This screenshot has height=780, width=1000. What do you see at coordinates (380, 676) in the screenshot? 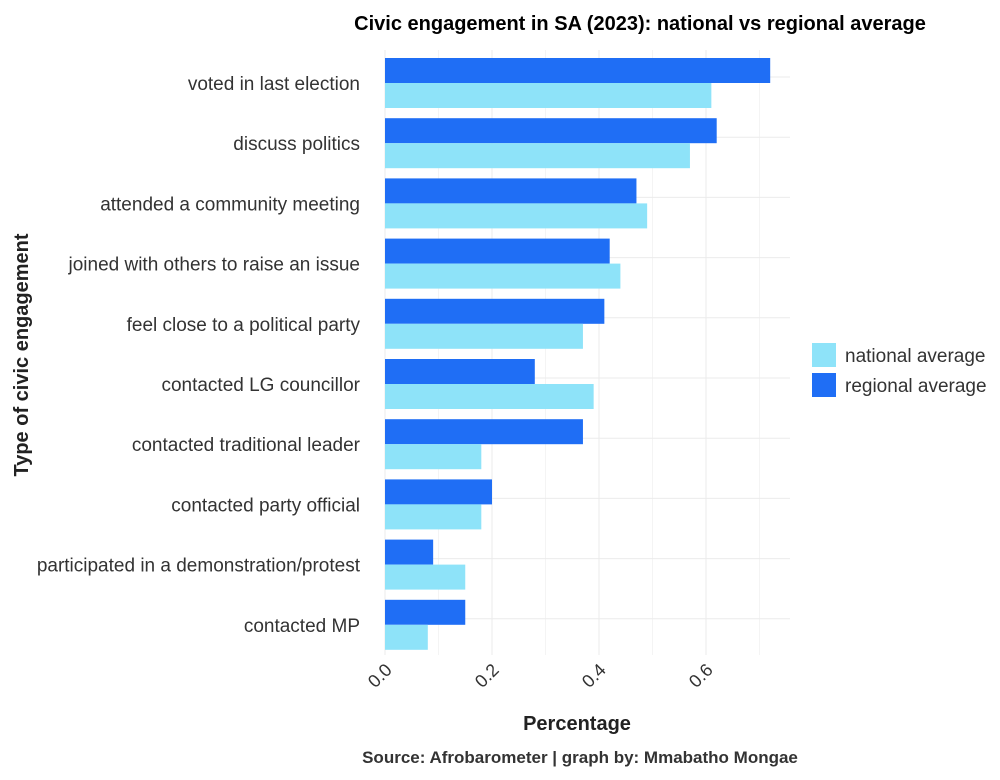
I see `x-tick-label: 0.0` at bounding box center [380, 676].